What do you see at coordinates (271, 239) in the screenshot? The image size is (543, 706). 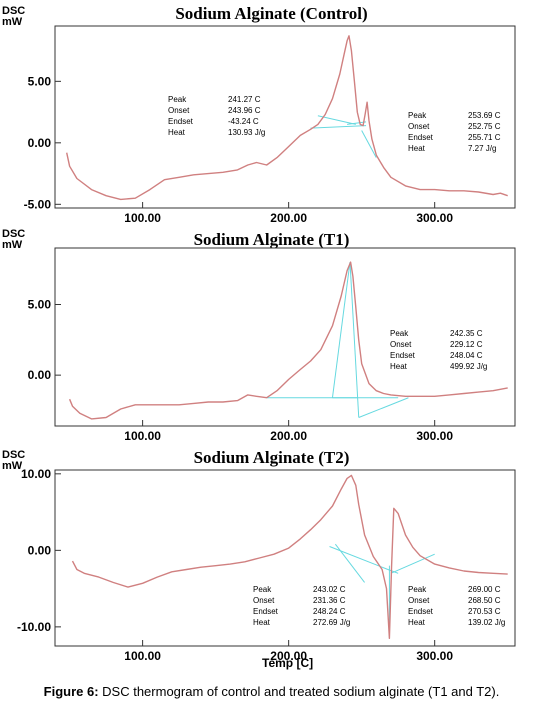 I see `panel-title-t1: Sodium Alginate (T1)` at bounding box center [271, 239].